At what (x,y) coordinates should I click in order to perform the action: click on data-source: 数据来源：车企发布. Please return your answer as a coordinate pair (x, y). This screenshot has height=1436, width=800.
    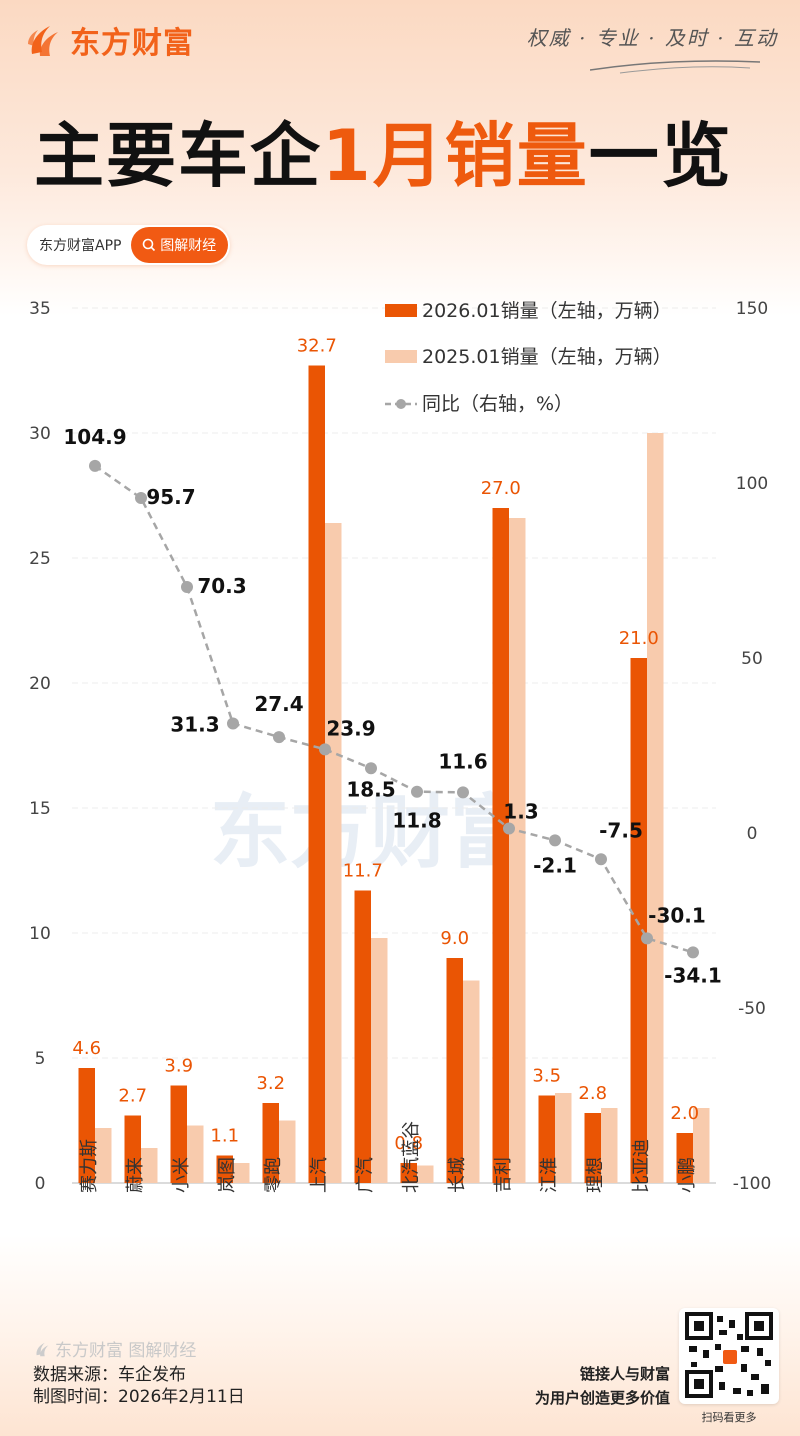
    Looking at the image, I should click on (109, 1375).